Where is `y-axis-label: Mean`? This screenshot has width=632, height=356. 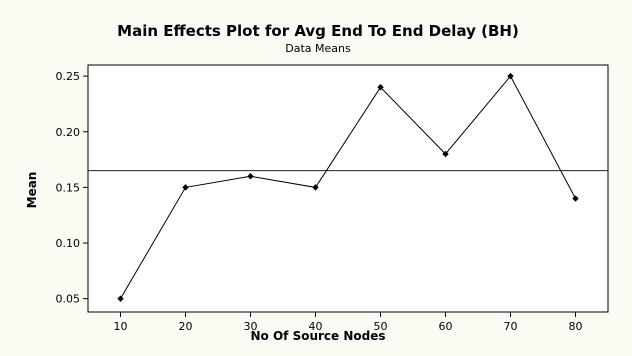 y-axis-label: Mean is located at coordinates (32, 190).